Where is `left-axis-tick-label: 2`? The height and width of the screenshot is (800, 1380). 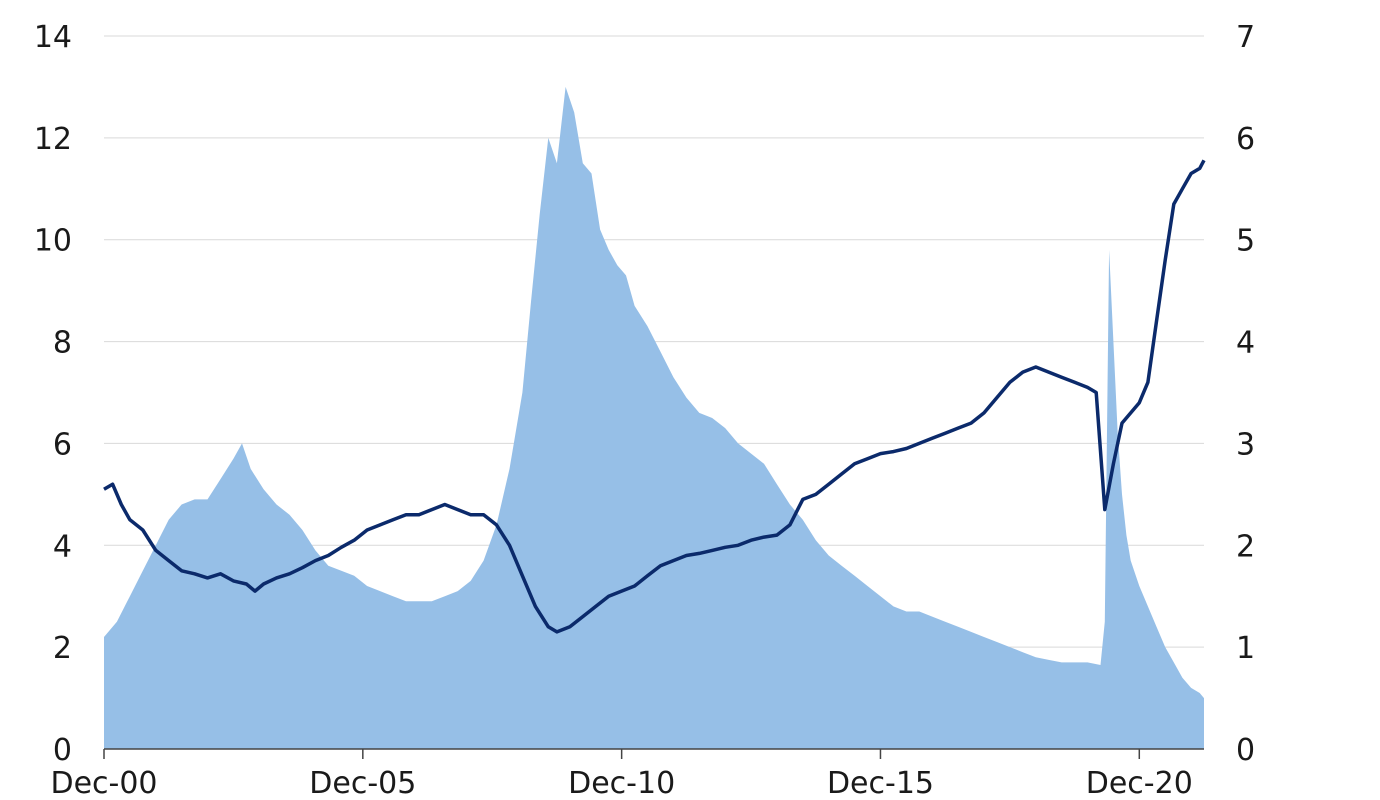
left-axis-tick-label: 2 is located at coordinates (62, 648).